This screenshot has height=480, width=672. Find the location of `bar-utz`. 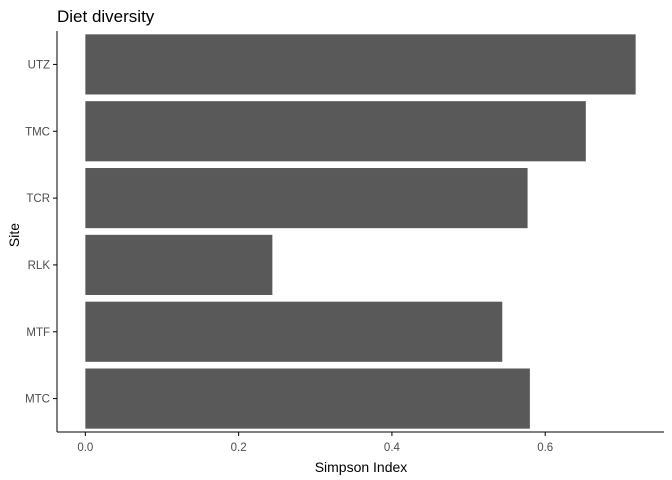

bar-utz is located at coordinates (360, 64).